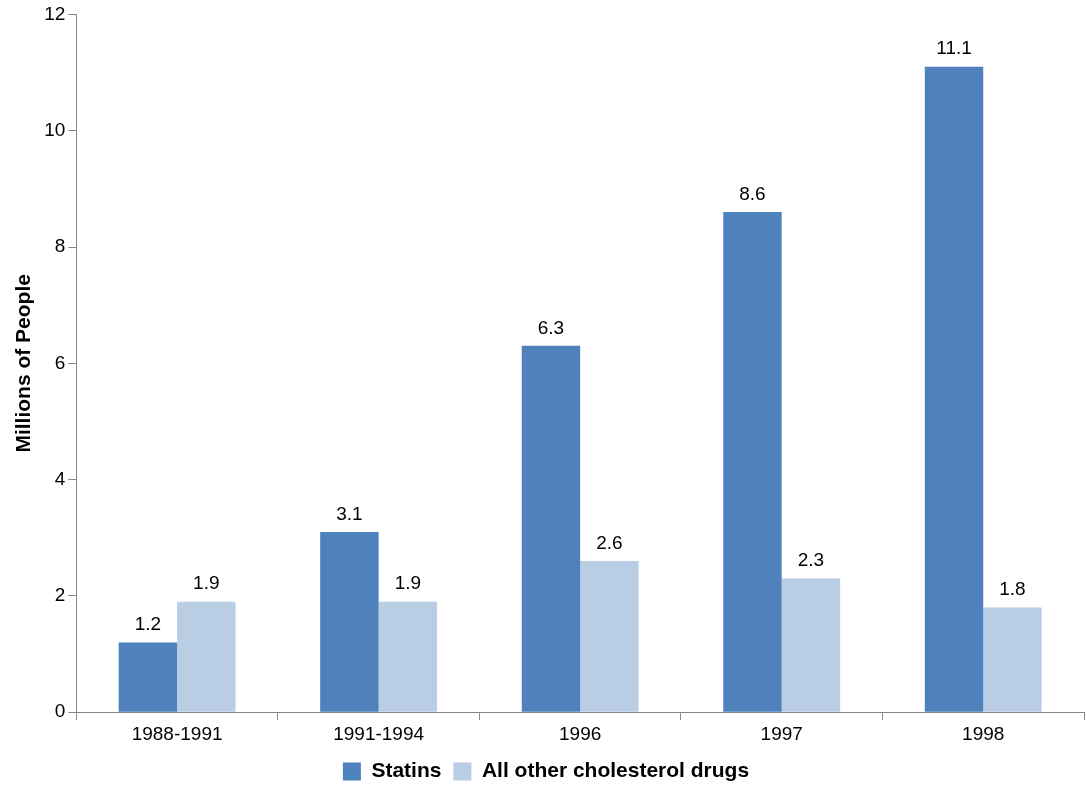 The height and width of the screenshot is (796, 1086). I want to click on data-label: 1.2, so click(148, 624).